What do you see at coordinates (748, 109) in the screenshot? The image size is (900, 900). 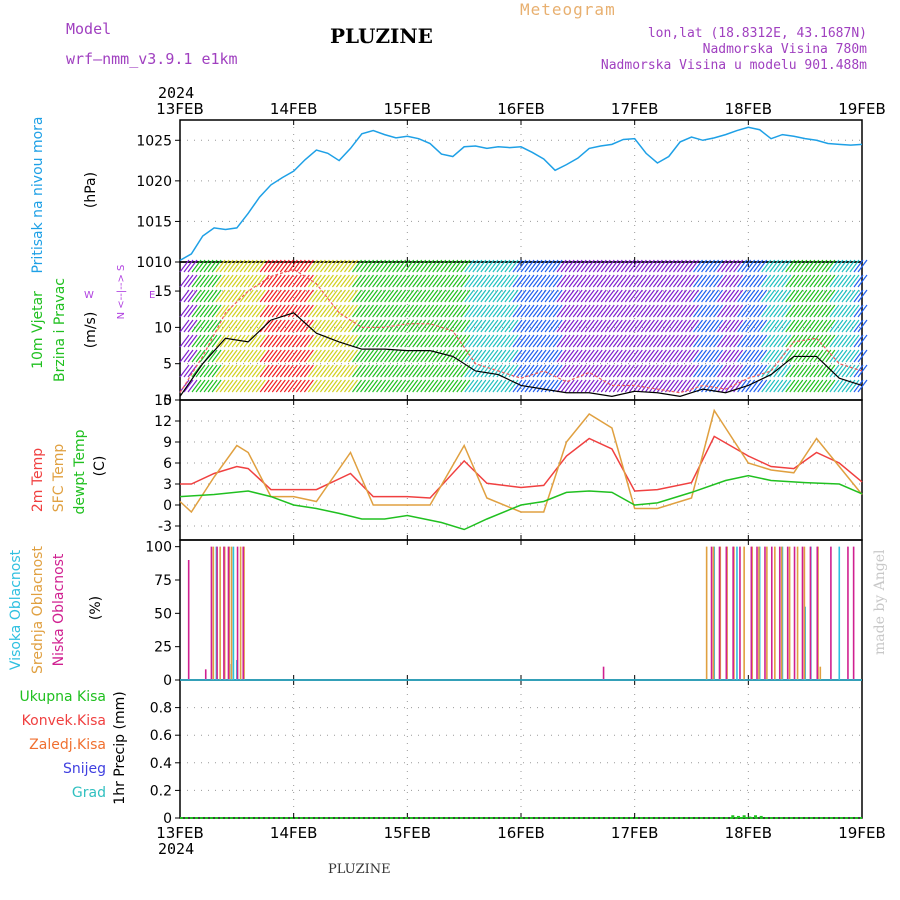 I see `x-tick-label-top: 18FEB` at bounding box center [748, 109].